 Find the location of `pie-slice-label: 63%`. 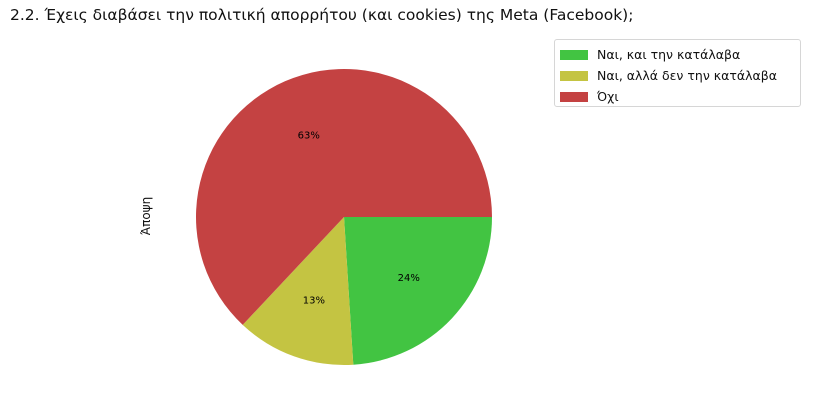

pie-slice-label: 63% is located at coordinates (309, 136).